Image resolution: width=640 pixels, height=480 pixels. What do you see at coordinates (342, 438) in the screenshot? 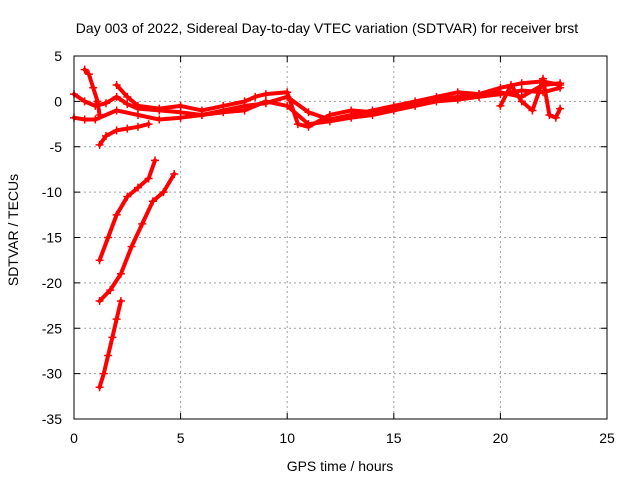
I see `x-tick-labels: 0 5 10 15 20 25` at bounding box center [342, 438].